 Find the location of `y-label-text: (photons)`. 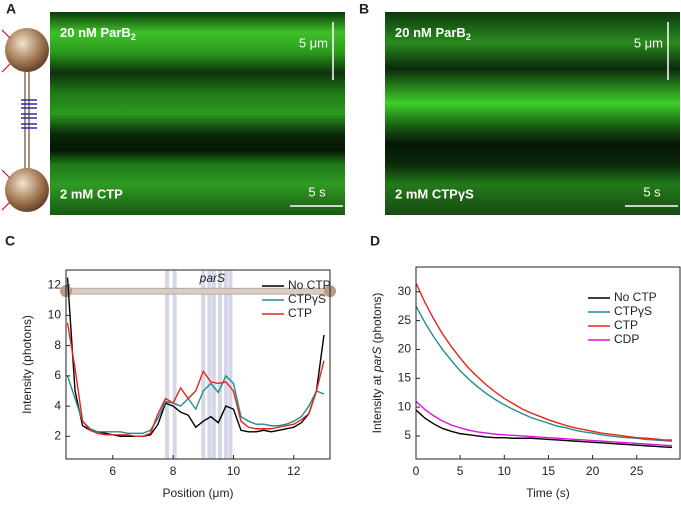

y-label-text: (photons) is located at coordinates (377, 320).